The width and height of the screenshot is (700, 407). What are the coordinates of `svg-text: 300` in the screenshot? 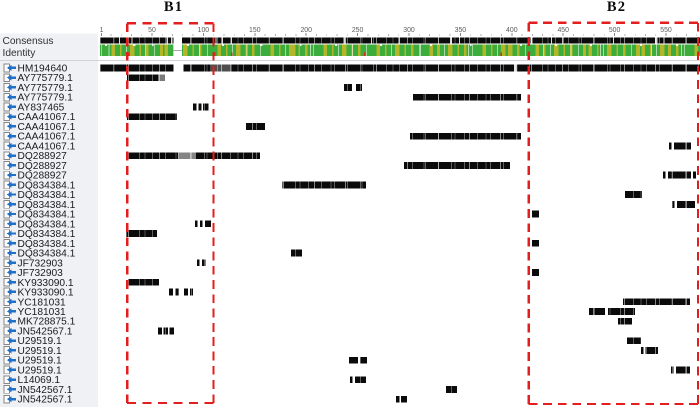 It's located at (409, 30).